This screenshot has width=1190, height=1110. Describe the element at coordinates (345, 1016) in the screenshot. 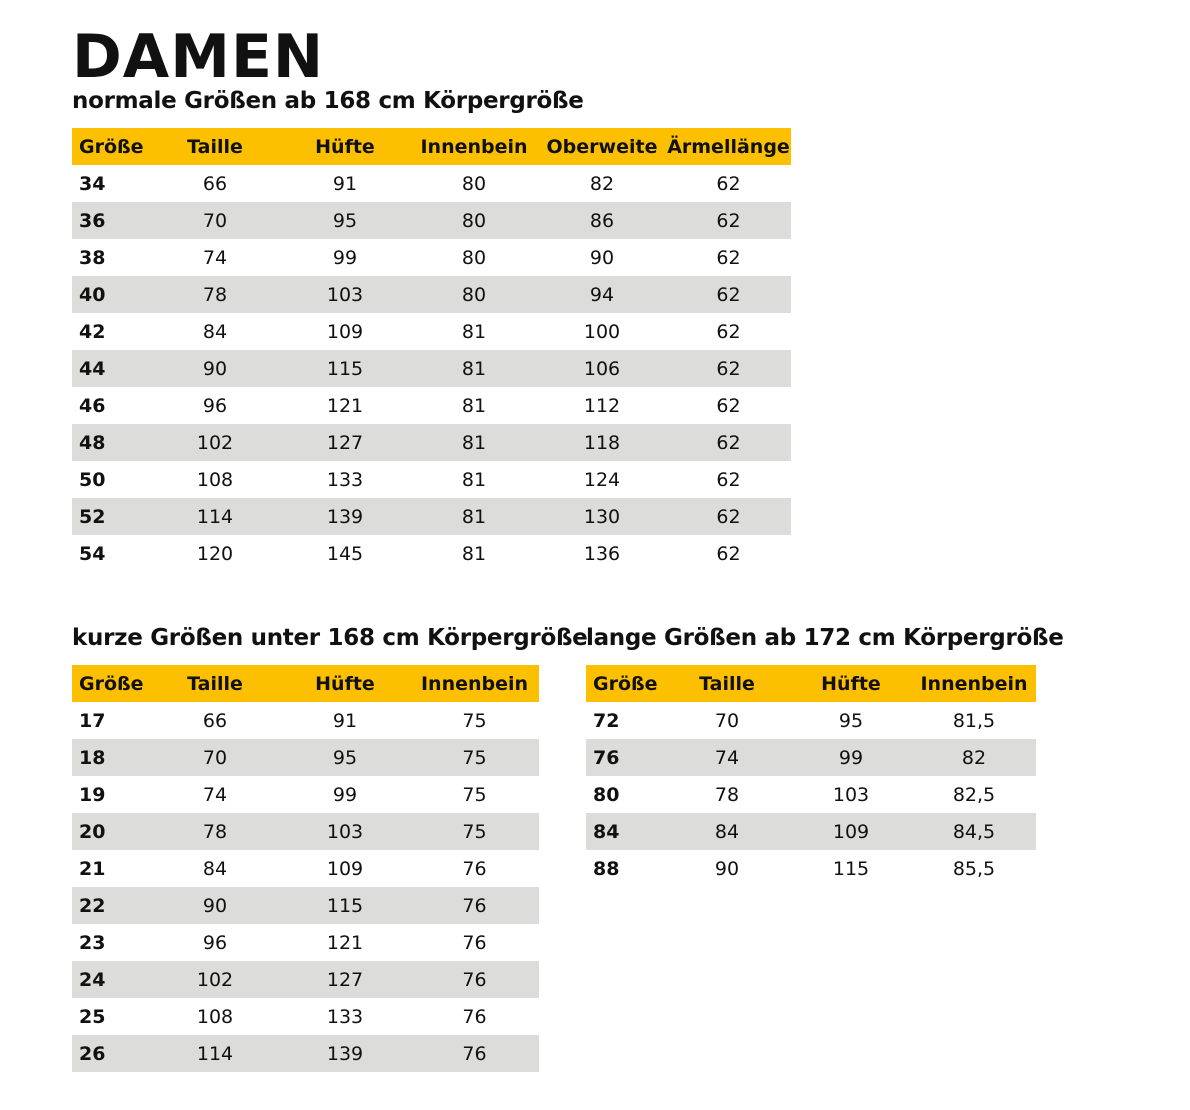

I see `value-cell: 133` at that location.